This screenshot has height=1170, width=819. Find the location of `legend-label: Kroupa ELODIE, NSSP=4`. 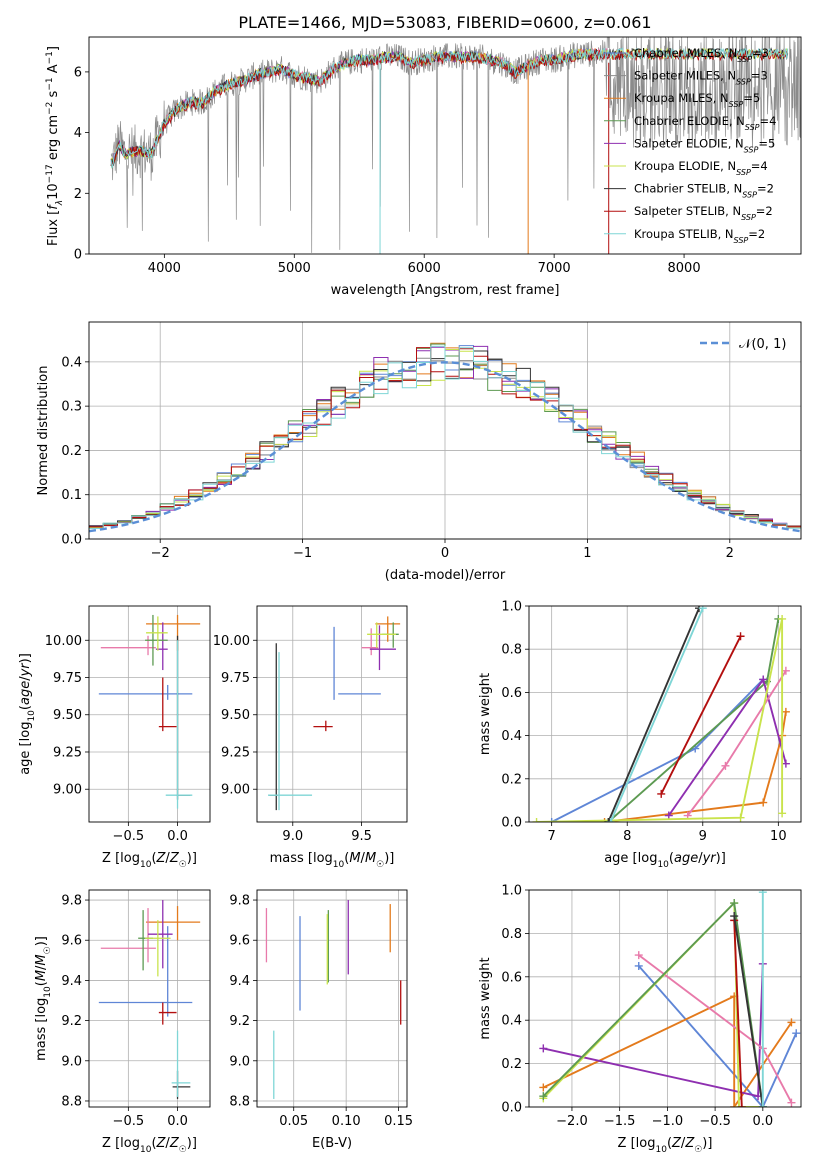

legend-label: Kroupa ELODIE, NSSP=4 is located at coordinates (701, 168).